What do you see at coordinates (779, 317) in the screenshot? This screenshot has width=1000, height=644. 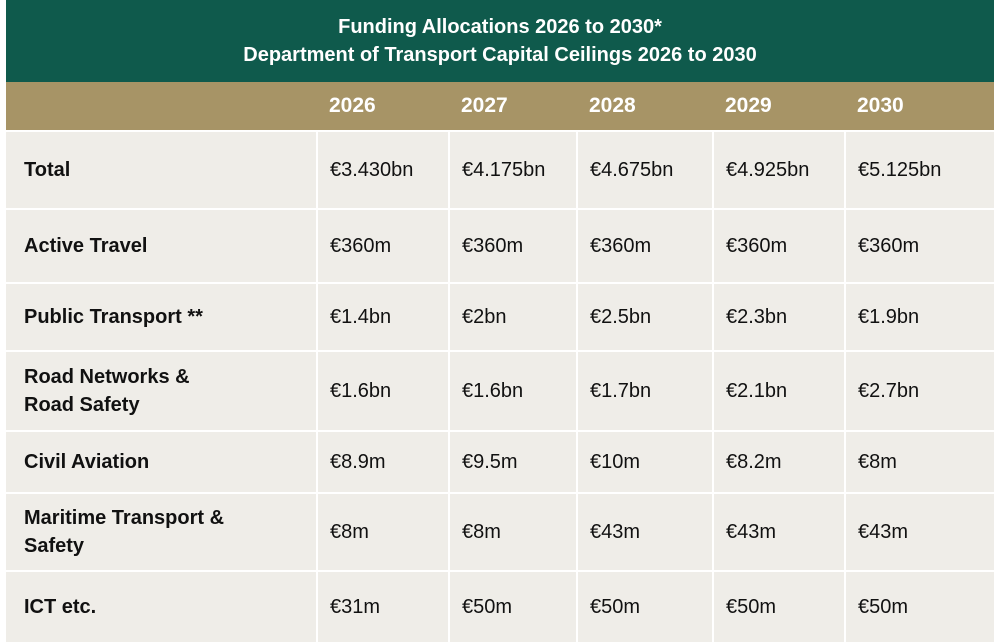 I see `cell-value: €2.3bn` at bounding box center [779, 317].